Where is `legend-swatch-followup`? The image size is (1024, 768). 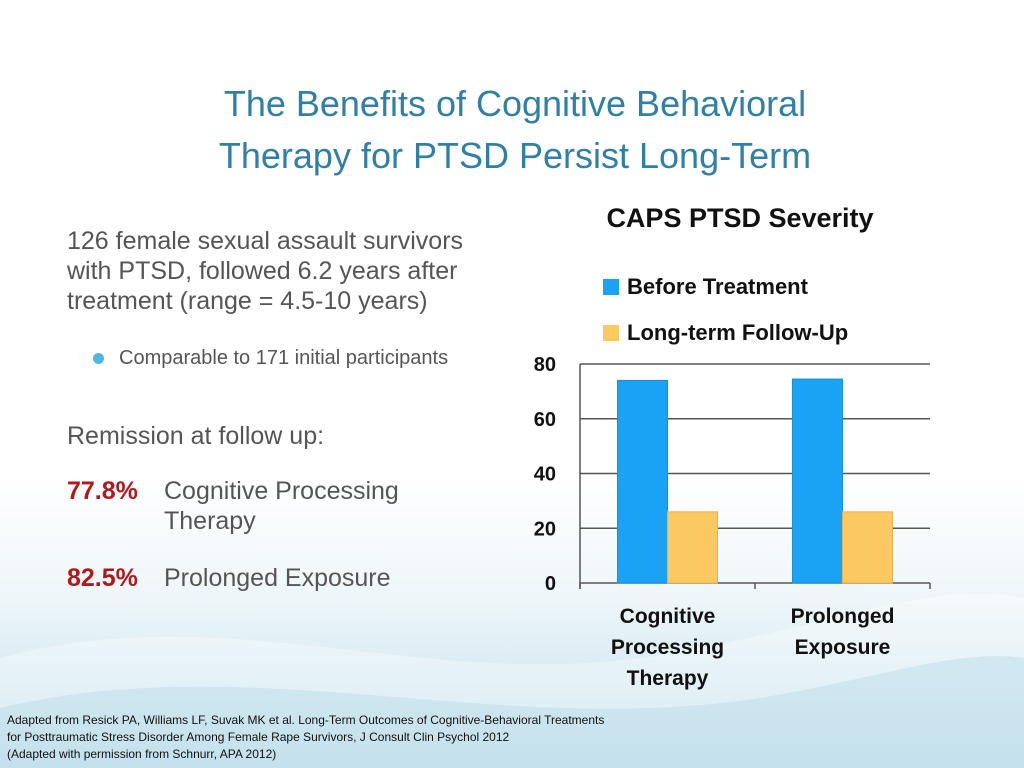
legend-swatch-followup is located at coordinates (611, 333).